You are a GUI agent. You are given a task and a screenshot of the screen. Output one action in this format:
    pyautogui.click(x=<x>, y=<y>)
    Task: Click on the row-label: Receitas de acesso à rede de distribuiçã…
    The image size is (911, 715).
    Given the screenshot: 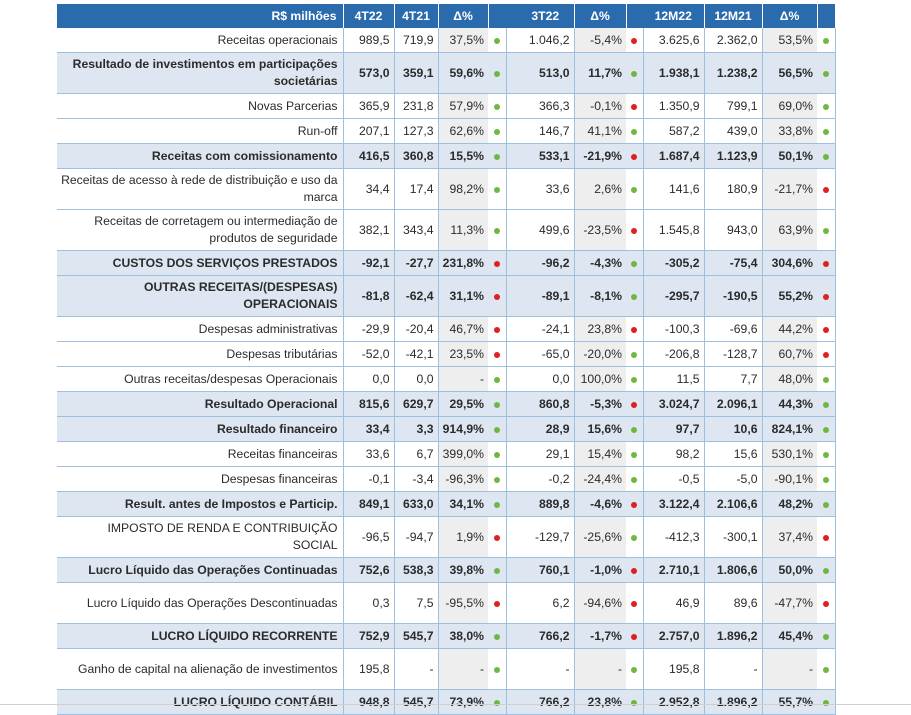 What is the action you would take?
    pyautogui.click(x=200, y=189)
    